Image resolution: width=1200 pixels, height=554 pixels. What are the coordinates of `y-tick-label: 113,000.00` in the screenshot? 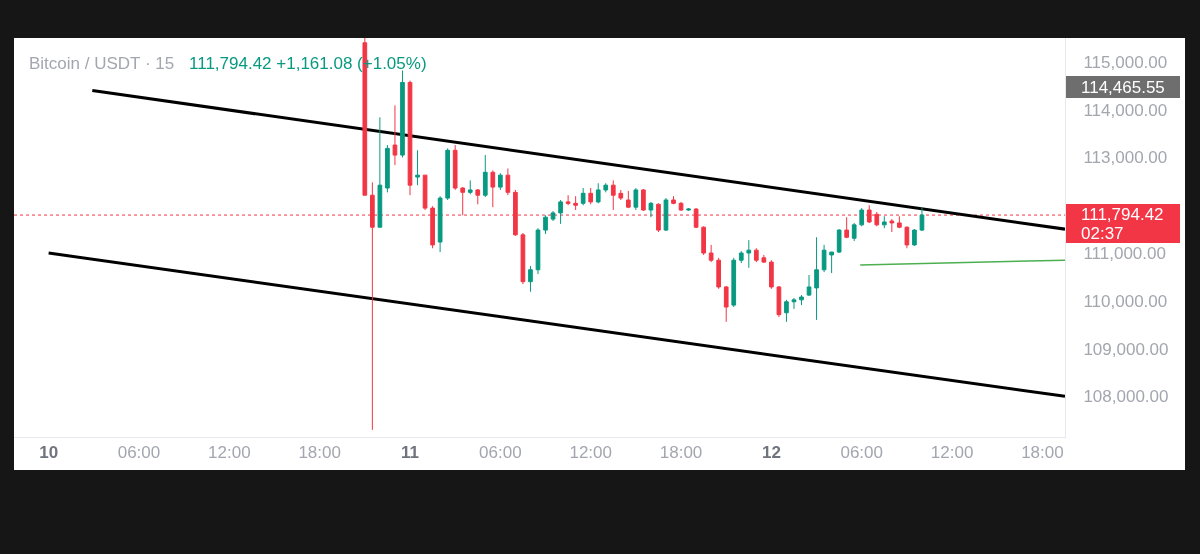 It's located at (1125, 158).